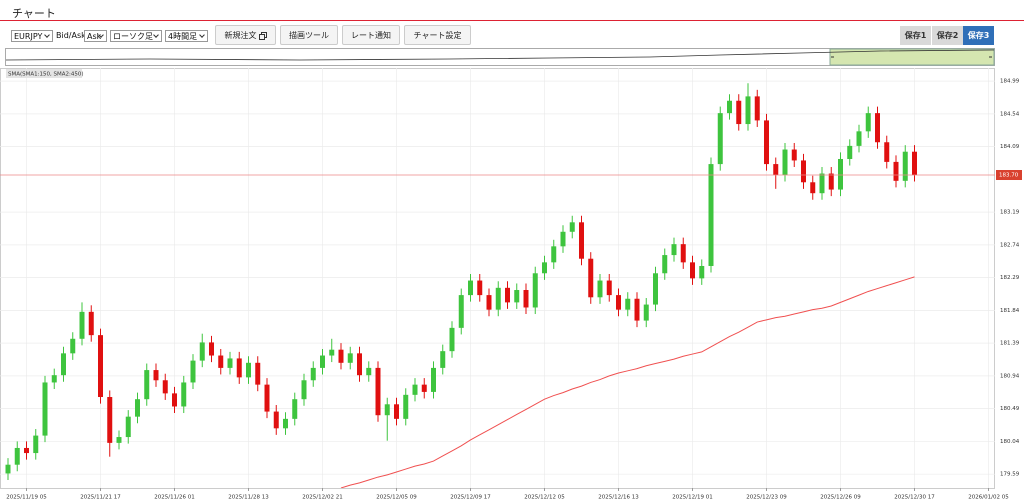  I want to click on x-tick-label: 2025/11/28 13, so click(248, 498).